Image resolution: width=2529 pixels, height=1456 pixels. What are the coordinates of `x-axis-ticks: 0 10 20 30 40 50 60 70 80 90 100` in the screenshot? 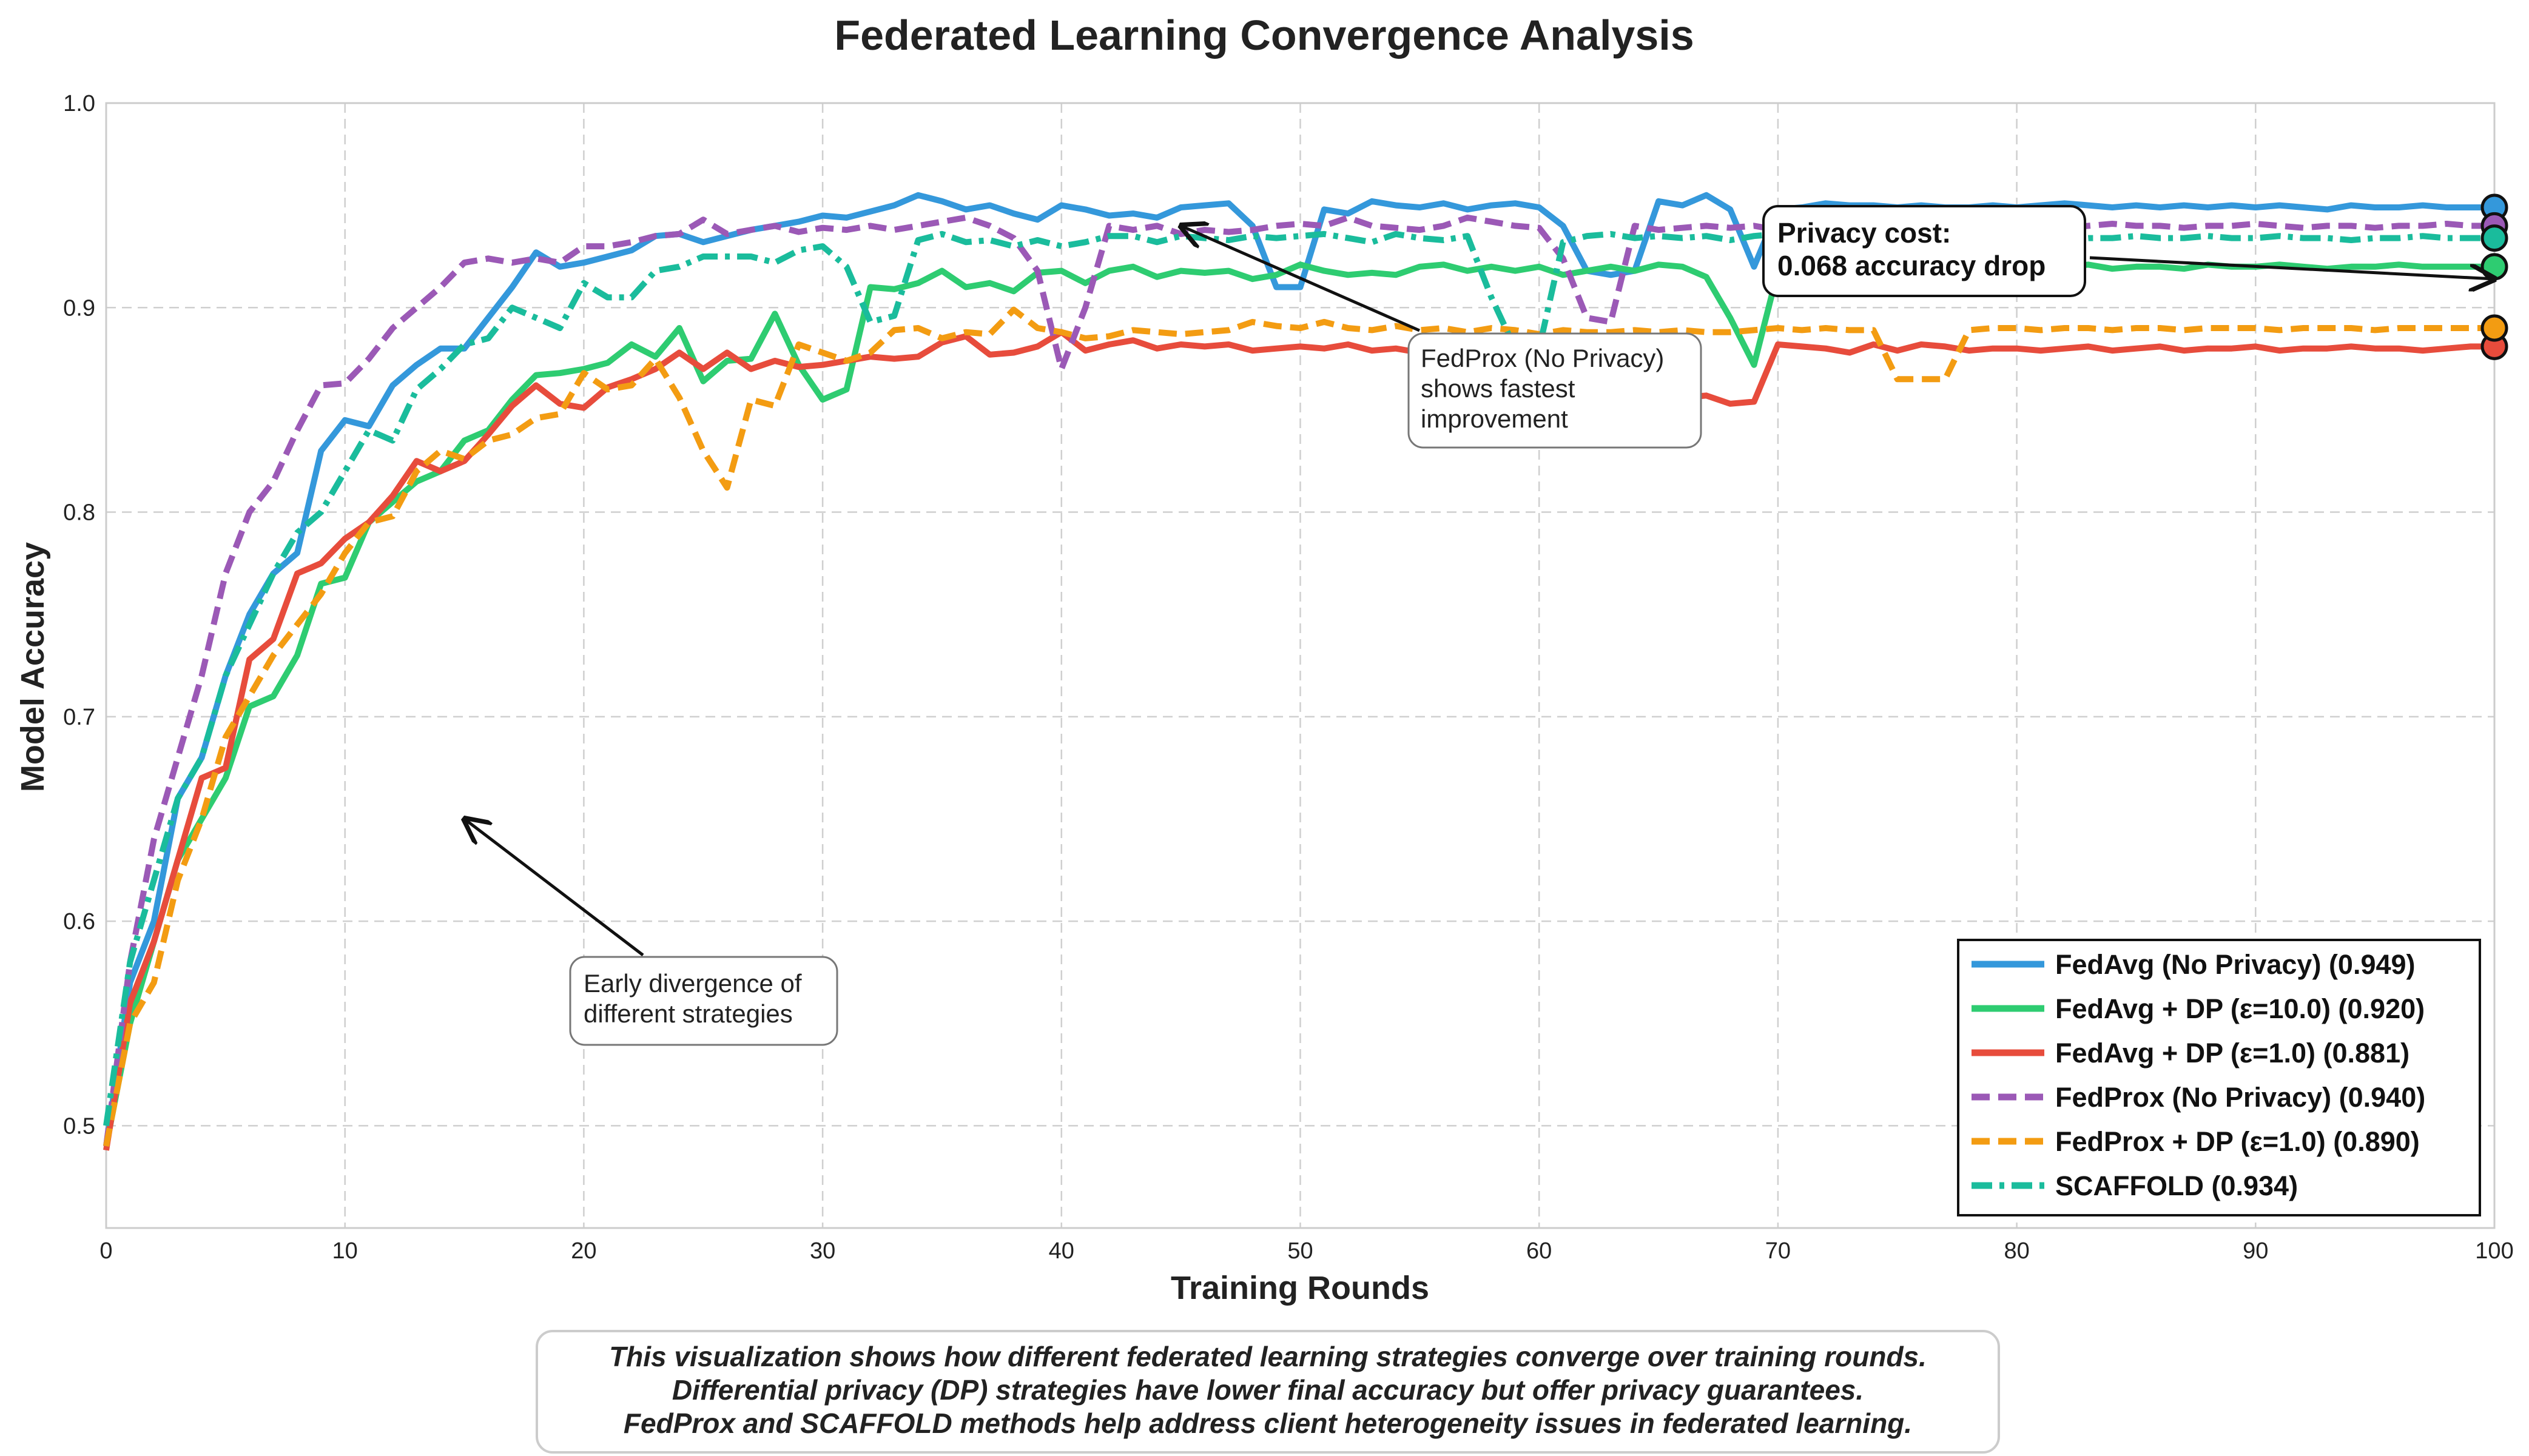 It's located at (1306, 1251).